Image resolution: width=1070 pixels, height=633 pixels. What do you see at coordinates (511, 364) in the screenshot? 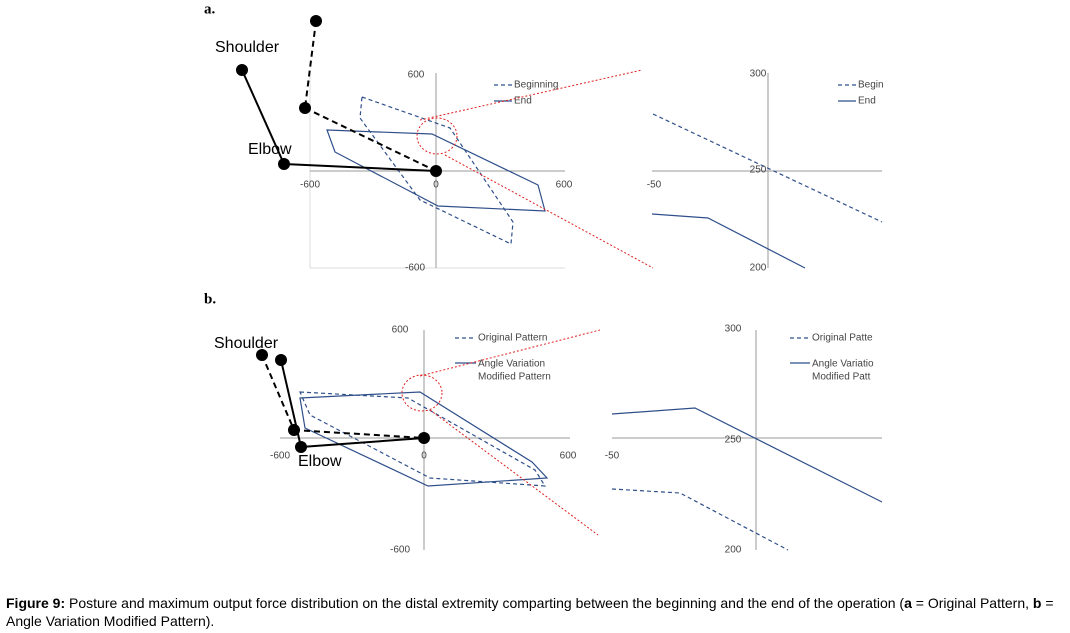
I see `legend-text: Angle Variation` at bounding box center [511, 364].